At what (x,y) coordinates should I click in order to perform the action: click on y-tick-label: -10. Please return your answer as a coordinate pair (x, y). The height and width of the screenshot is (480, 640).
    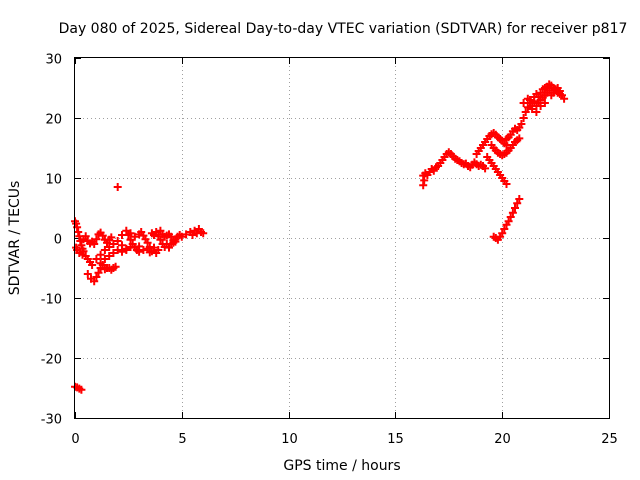
    Looking at the image, I should click on (51, 300).